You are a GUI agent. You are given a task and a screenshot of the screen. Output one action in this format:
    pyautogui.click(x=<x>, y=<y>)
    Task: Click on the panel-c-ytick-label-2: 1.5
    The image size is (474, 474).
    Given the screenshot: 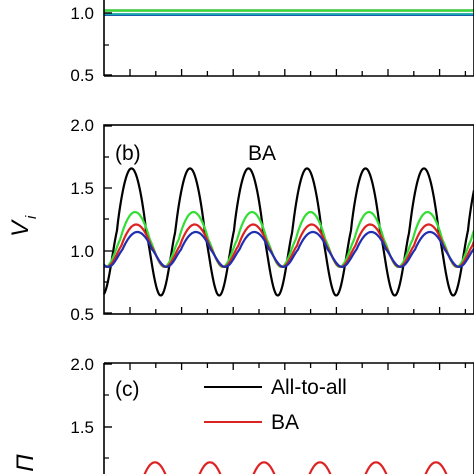 What is the action you would take?
    pyautogui.click(x=82, y=427)
    